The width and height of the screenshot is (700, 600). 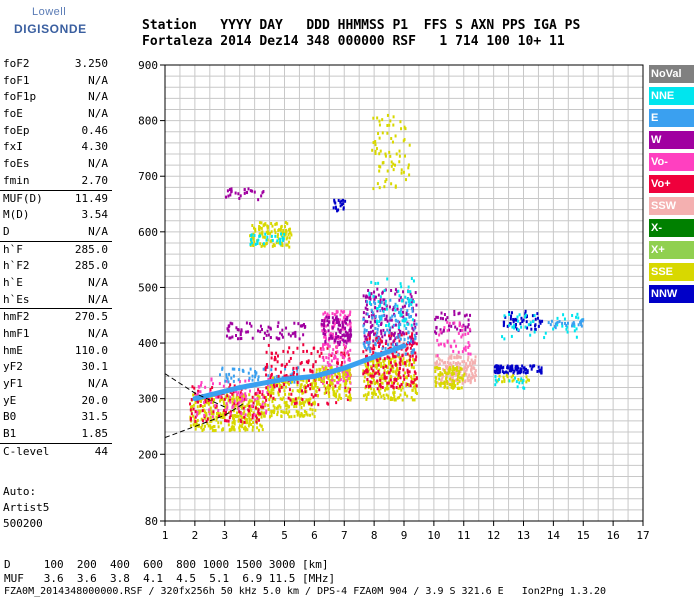 I want to click on param-row: C-level 44, so click(x=56, y=451).